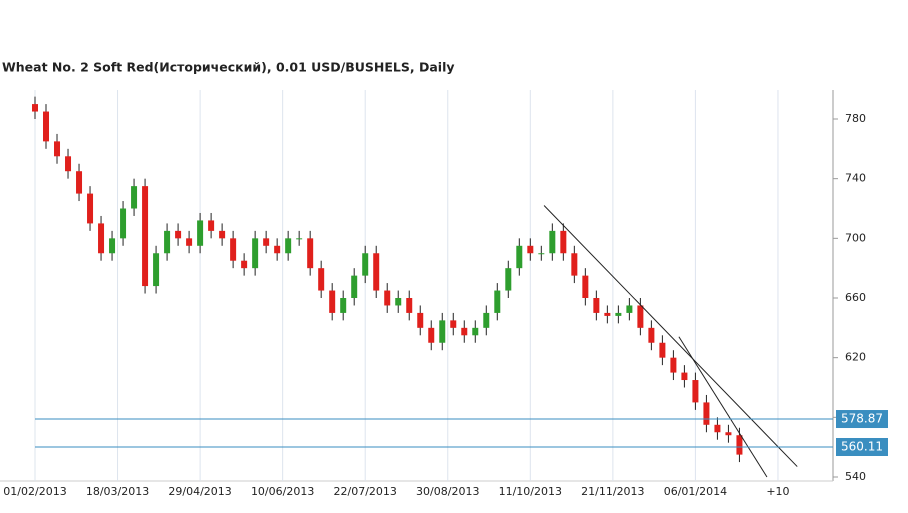 The width and height of the screenshot is (908, 513). What do you see at coordinates (695, 491) in the screenshot?
I see `x-tick-label: 06/01/2014` at bounding box center [695, 491].